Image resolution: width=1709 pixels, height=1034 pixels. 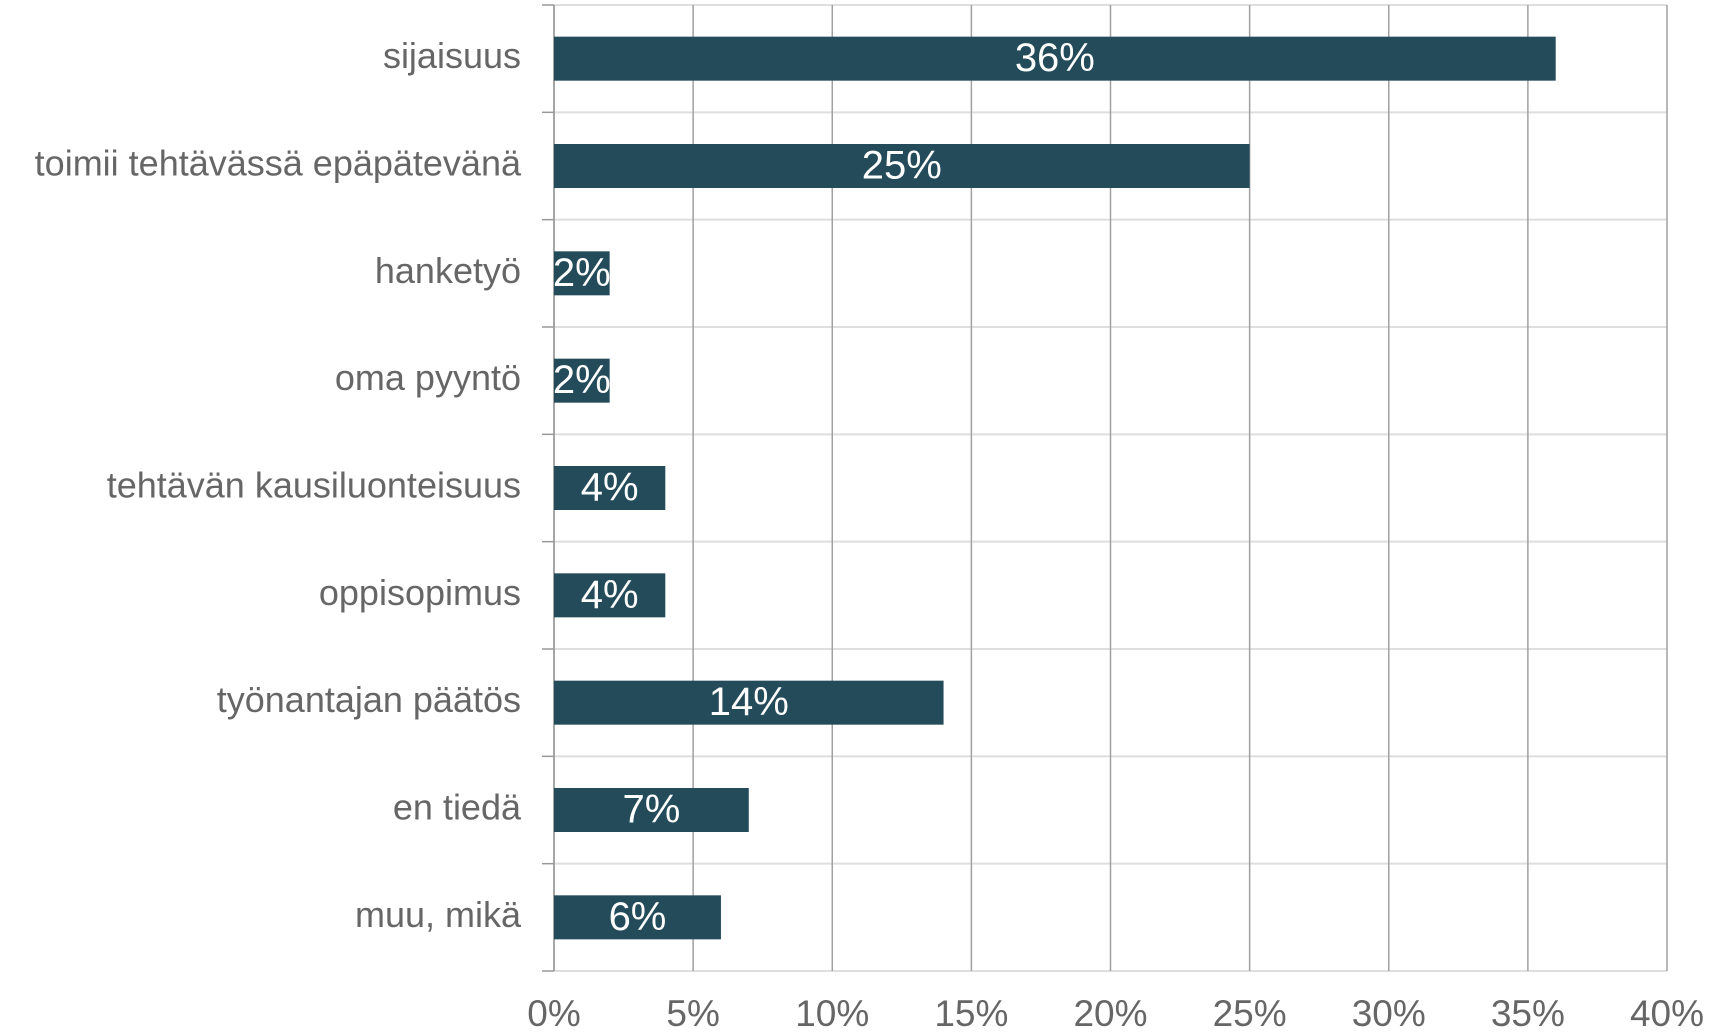 What do you see at coordinates (438, 914) in the screenshot?
I see `y-tick-label: muu, mikä` at bounding box center [438, 914].